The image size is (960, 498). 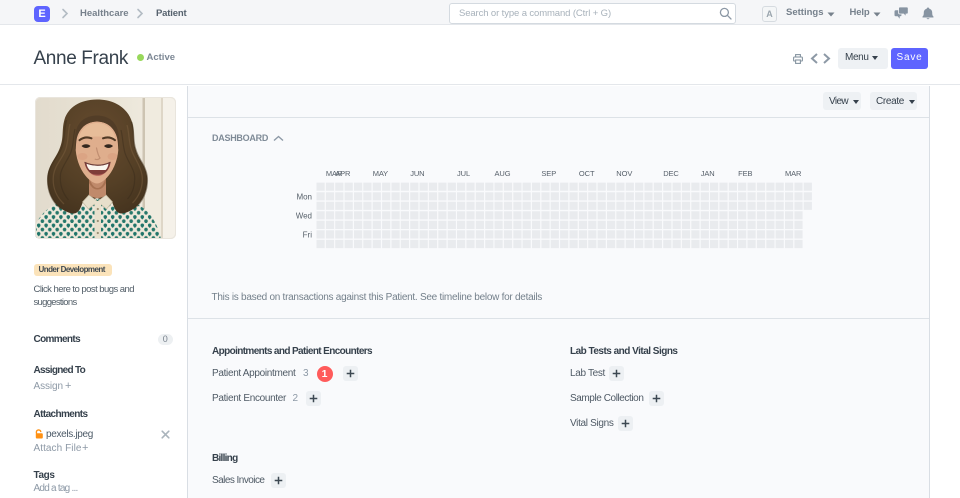 What do you see at coordinates (308, 235) in the screenshot?
I see `svg-text: Fri` at bounding box center [308, 235].